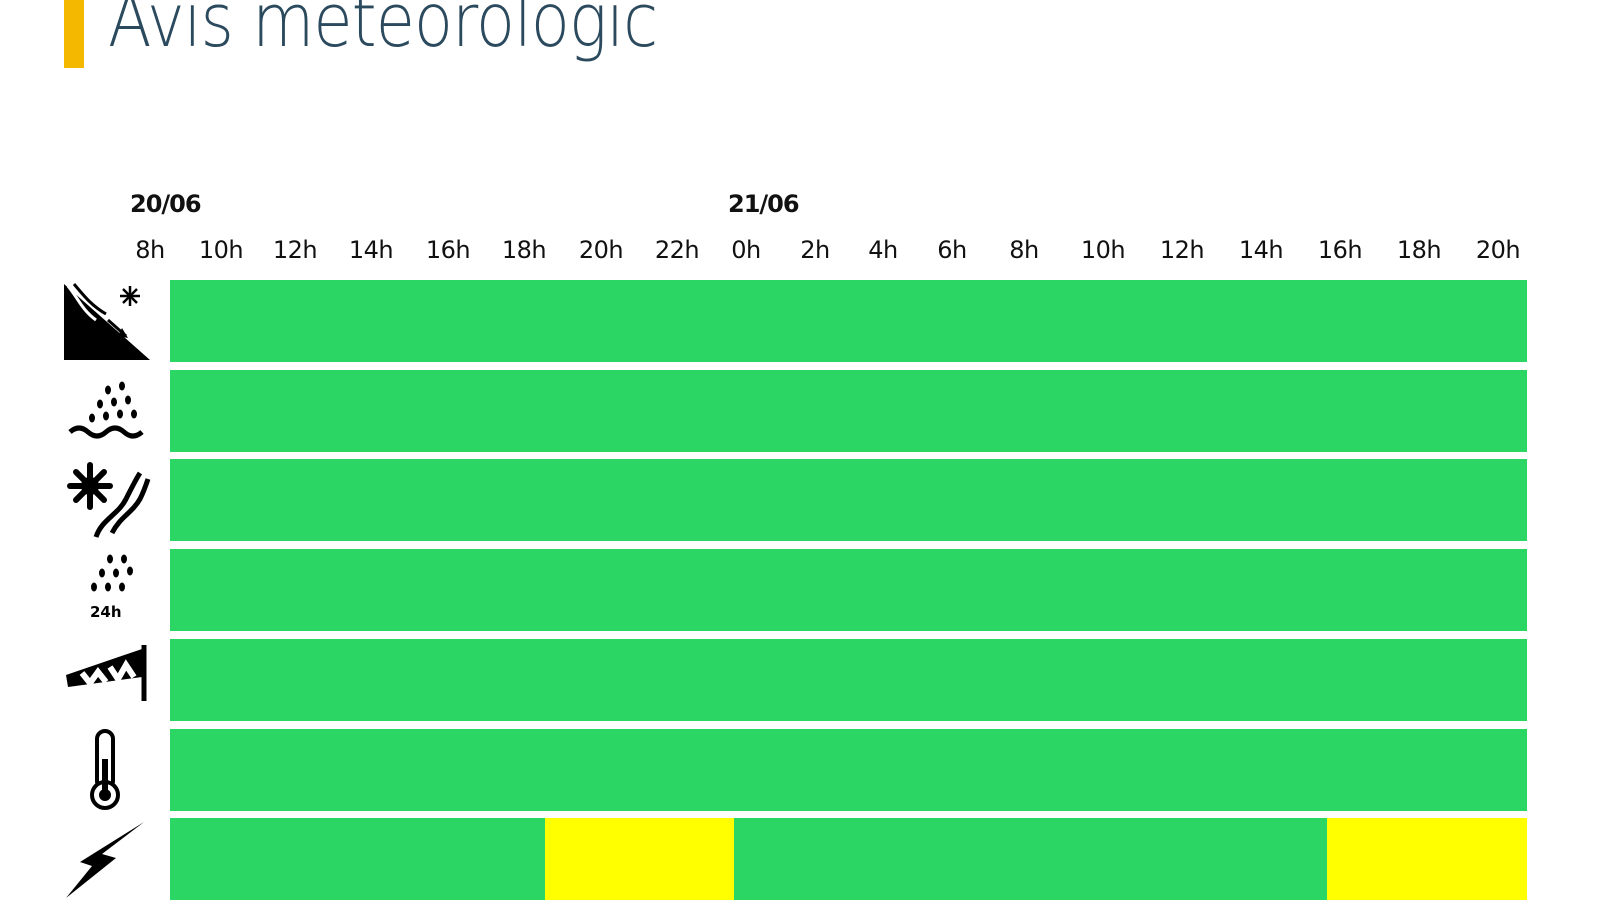 The width and height of the screenshot is (1600, 900). Describe the element at coordinates (166, 204) in the screenshot. I see `date-label: 20/06` at that location.